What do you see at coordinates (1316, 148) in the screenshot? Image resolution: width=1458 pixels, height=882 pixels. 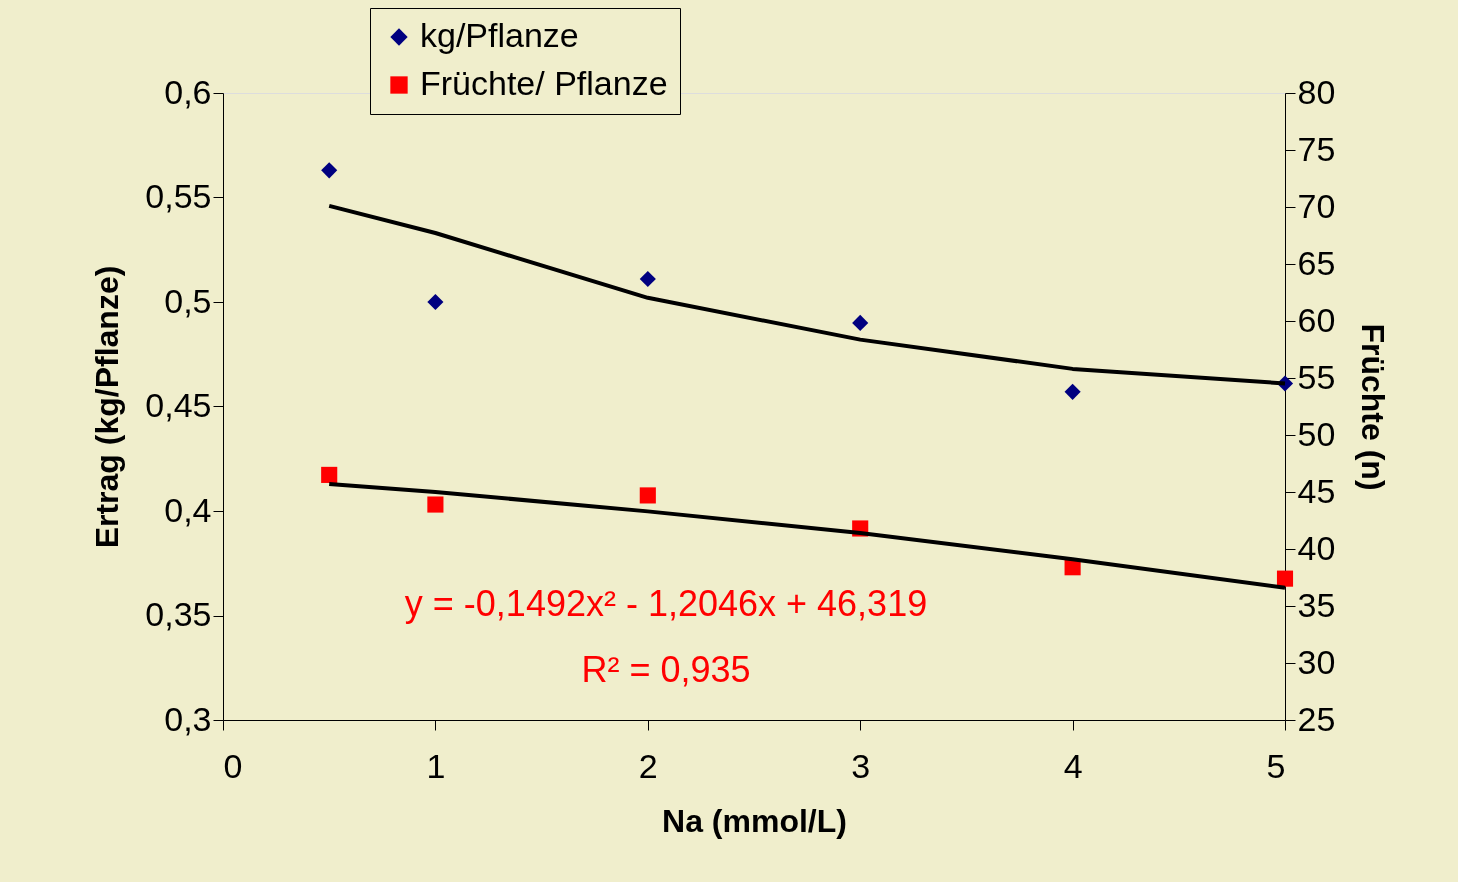 I see `y2-tick-label: 75` at bounding box center [1316, 148].